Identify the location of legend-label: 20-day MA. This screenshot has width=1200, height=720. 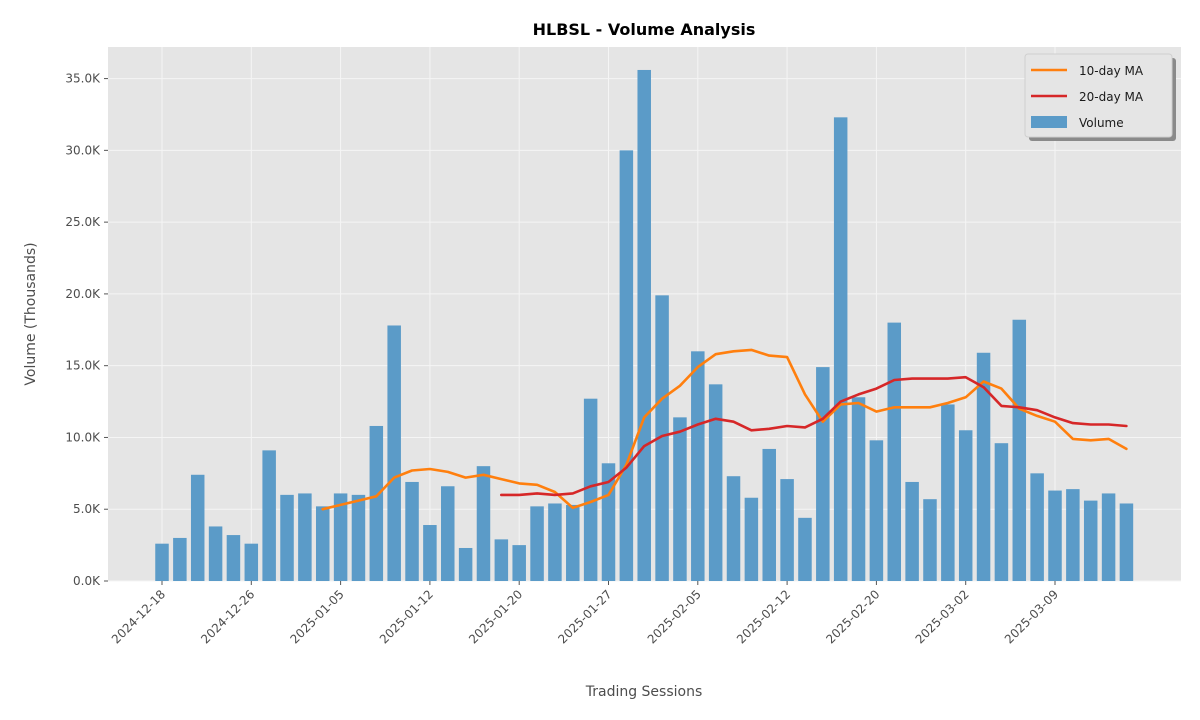
(1111, 97).